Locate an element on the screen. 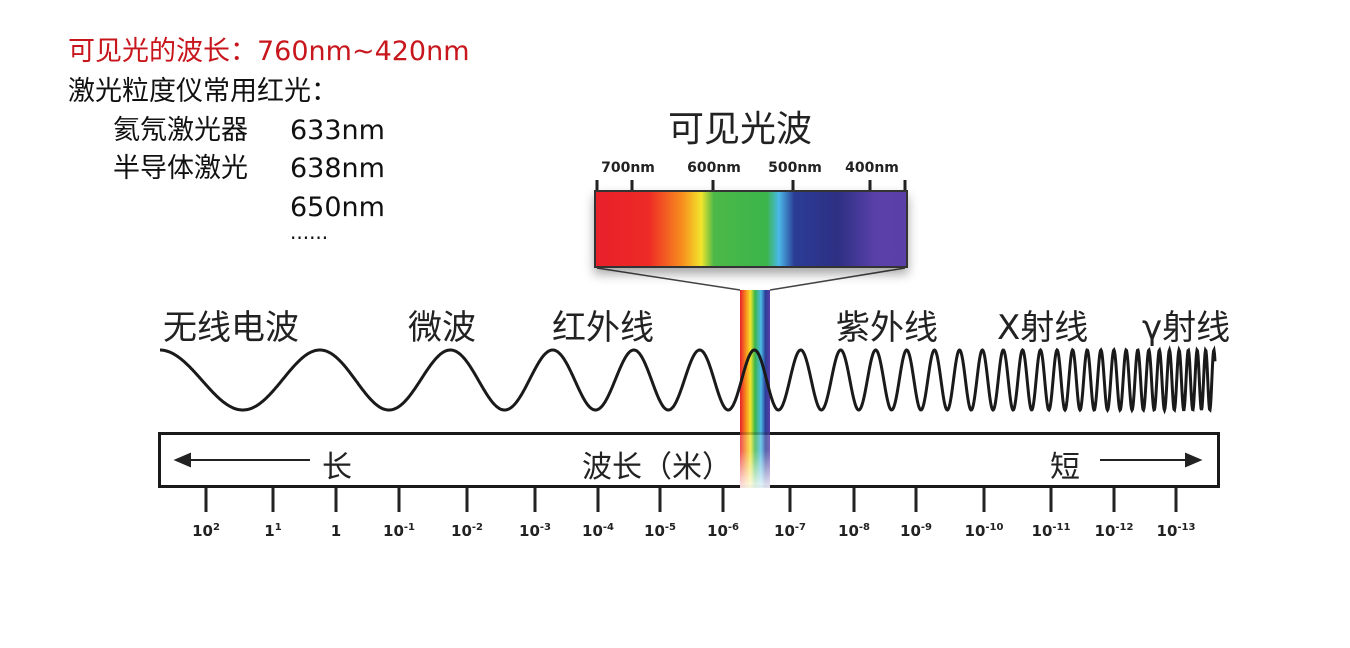 The image size is (1350, 648). nm-tick-label: 500nm is located at coordinates (795, 168).